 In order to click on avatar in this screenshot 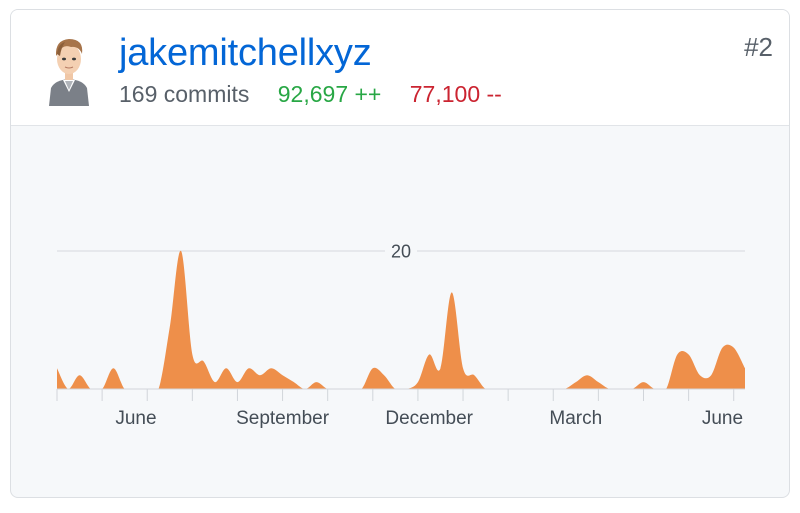, I will do `click(69, 69)`.